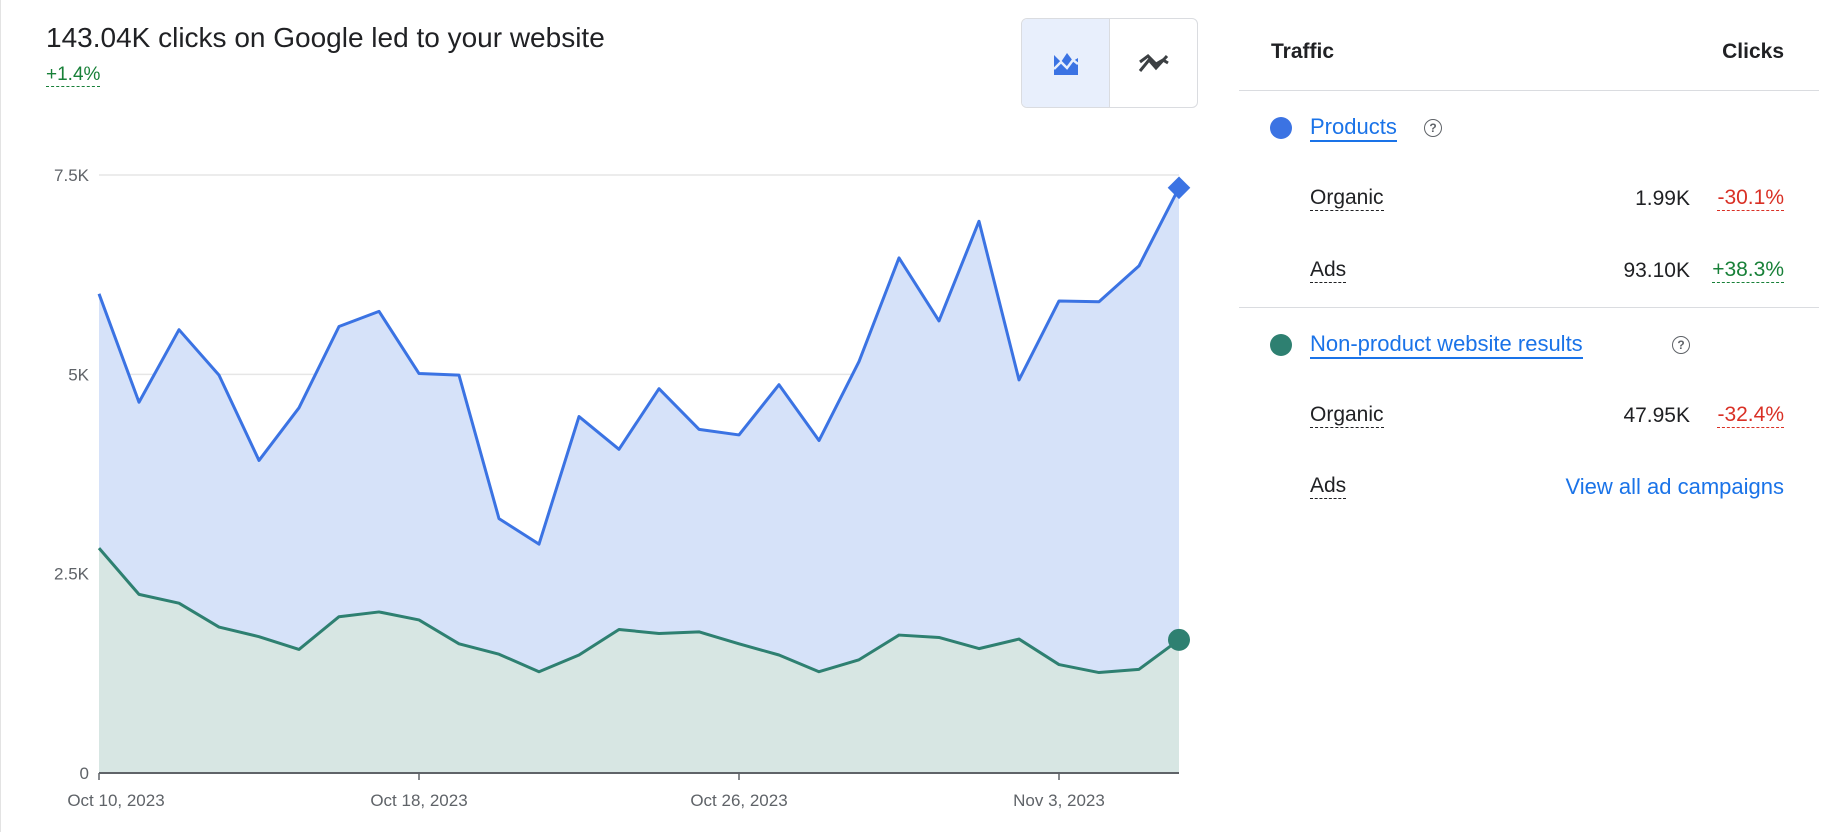 The width and height of the screenshot is (1828, 832). I want to click on traffic-column-header: Traffic, so click(1303, 51).